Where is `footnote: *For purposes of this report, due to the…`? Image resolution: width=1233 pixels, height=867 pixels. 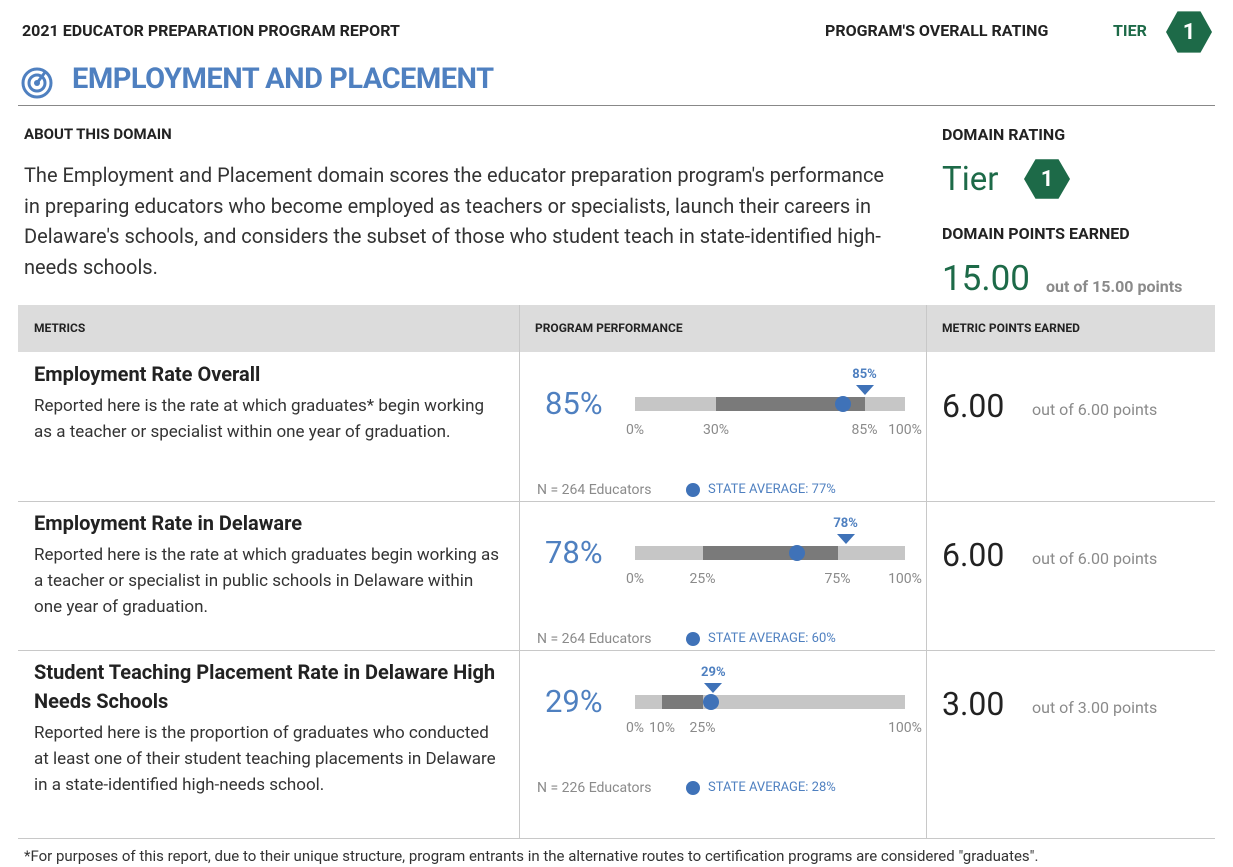 footnote: *For purposes of this report, due to the… is located at coordinates (531, 856).